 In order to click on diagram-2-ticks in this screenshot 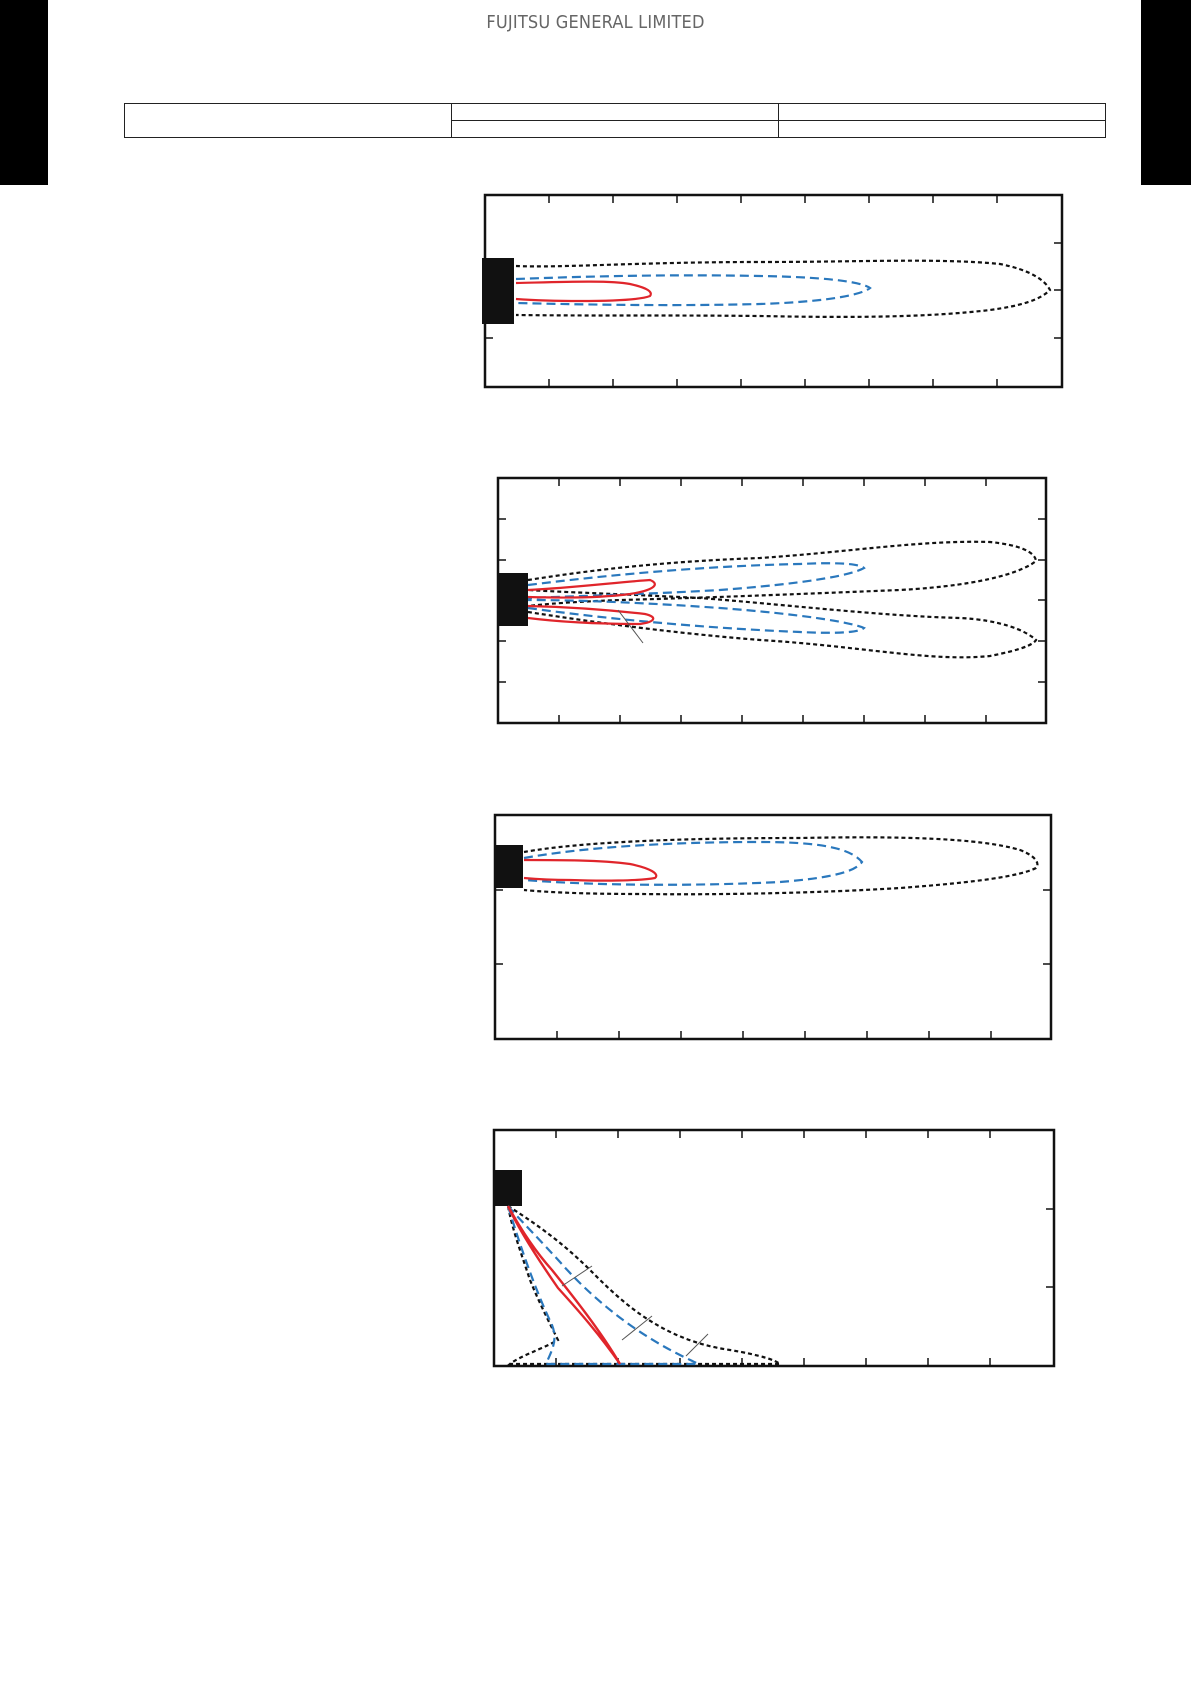, I will do `click(772, 600)`.